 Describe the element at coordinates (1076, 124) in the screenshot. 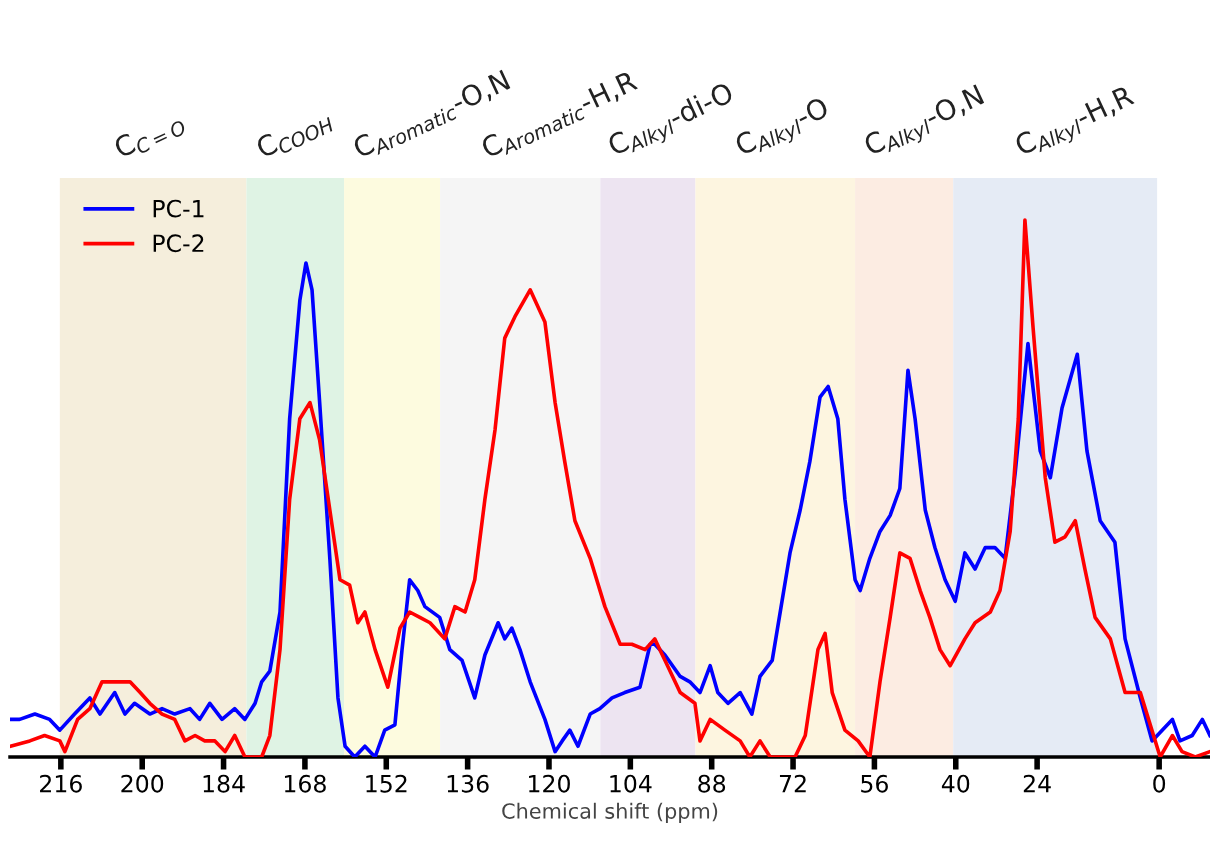

I see `band-label: C$_{Alkyl}$-H,R` at that location.